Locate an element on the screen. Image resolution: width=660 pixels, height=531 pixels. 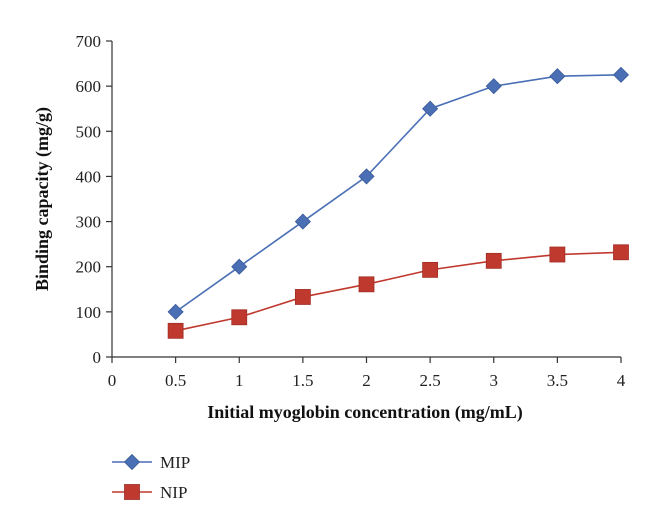
legend-item-mip: MIP is located at coordinates (151, 462).